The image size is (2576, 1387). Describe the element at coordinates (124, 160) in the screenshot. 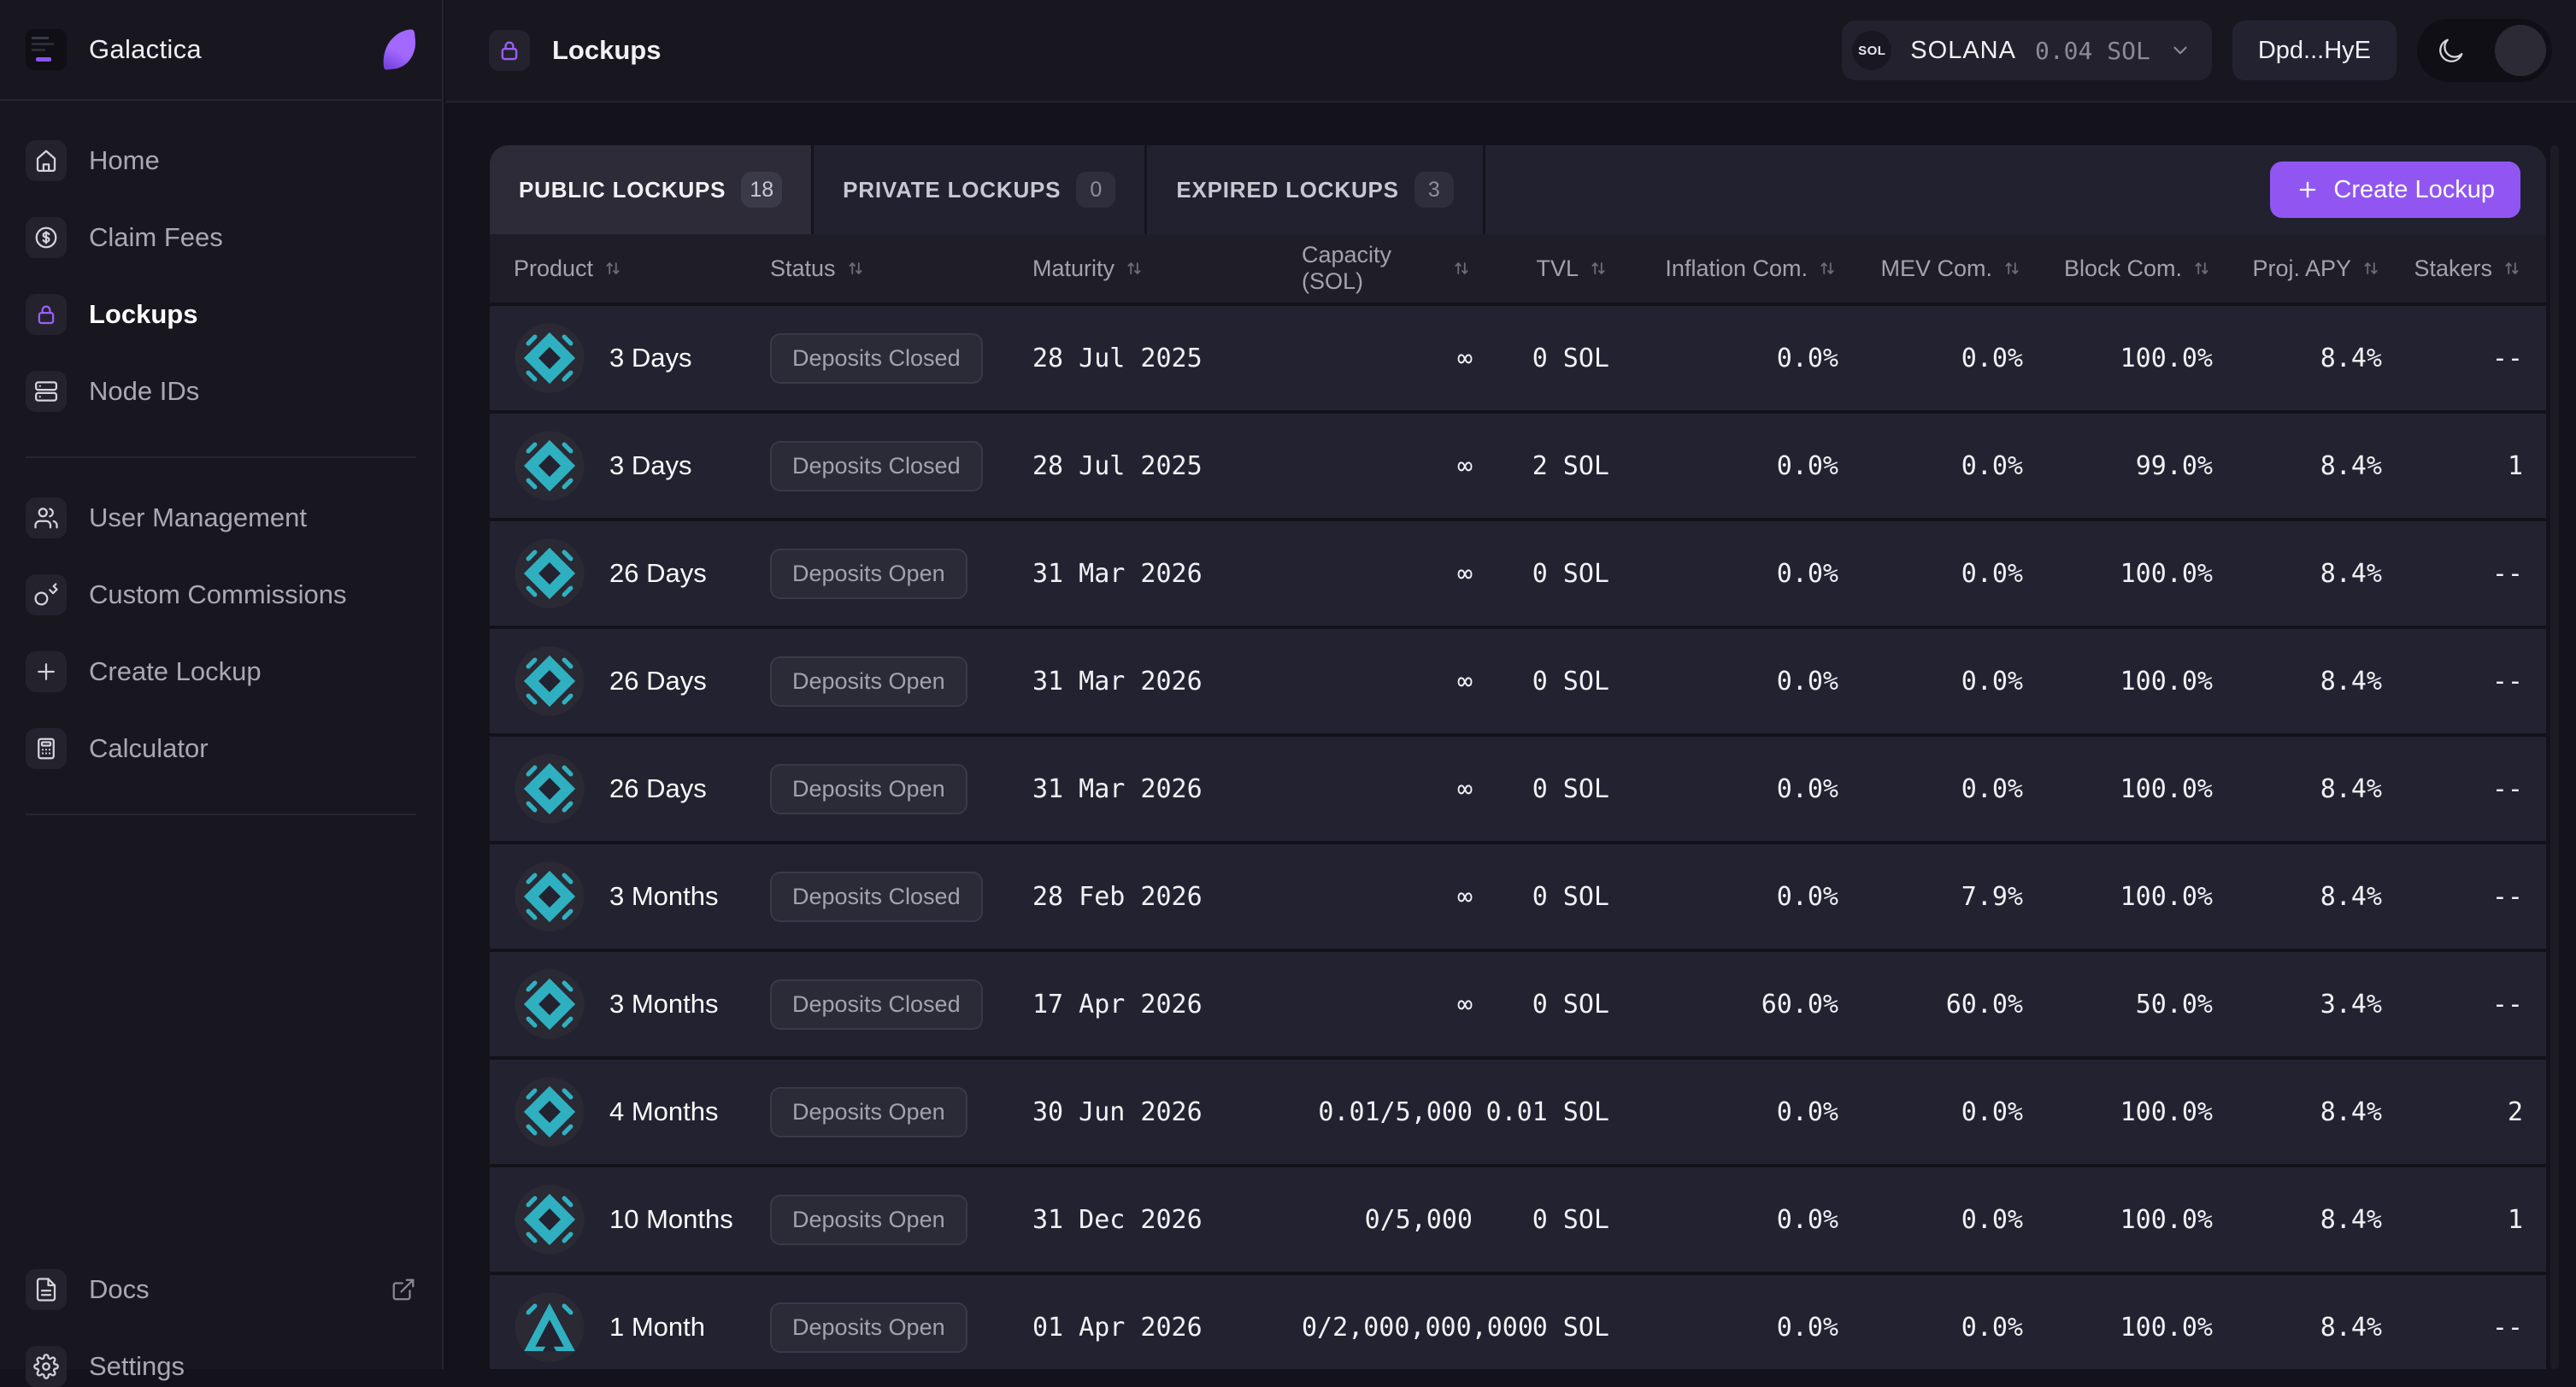

I see `sidebar-item-label: Home` at that location.